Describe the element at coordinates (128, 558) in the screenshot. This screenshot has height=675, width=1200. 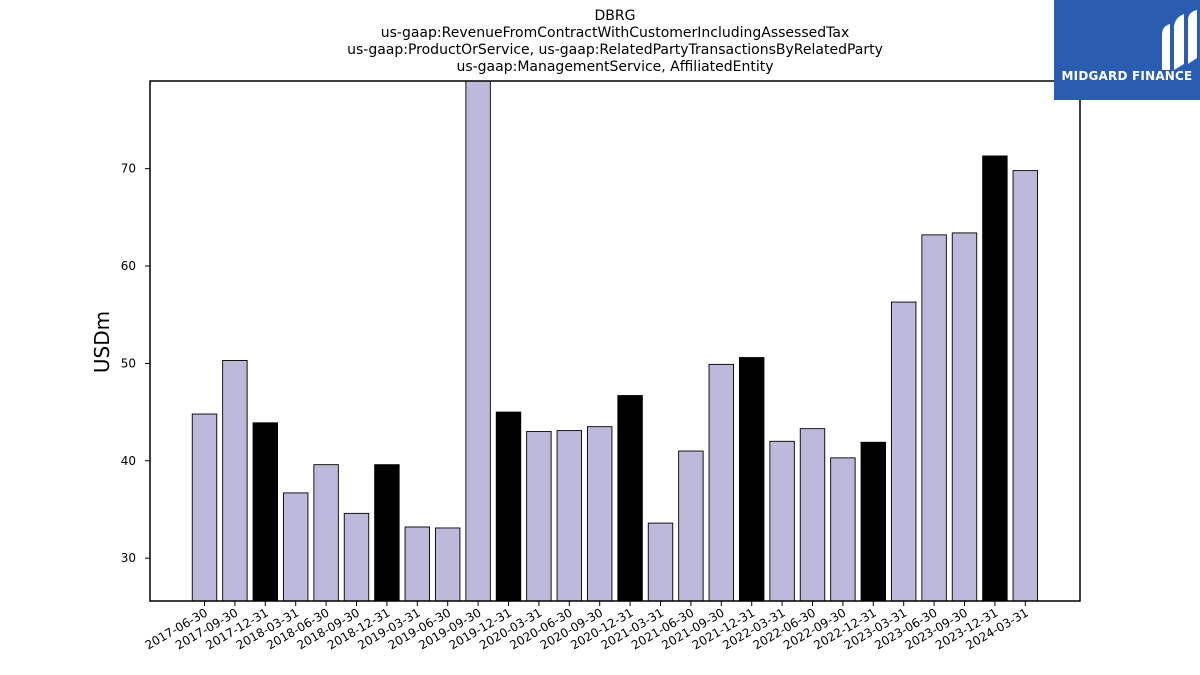
I see `y-tick-label: 30` at that location.